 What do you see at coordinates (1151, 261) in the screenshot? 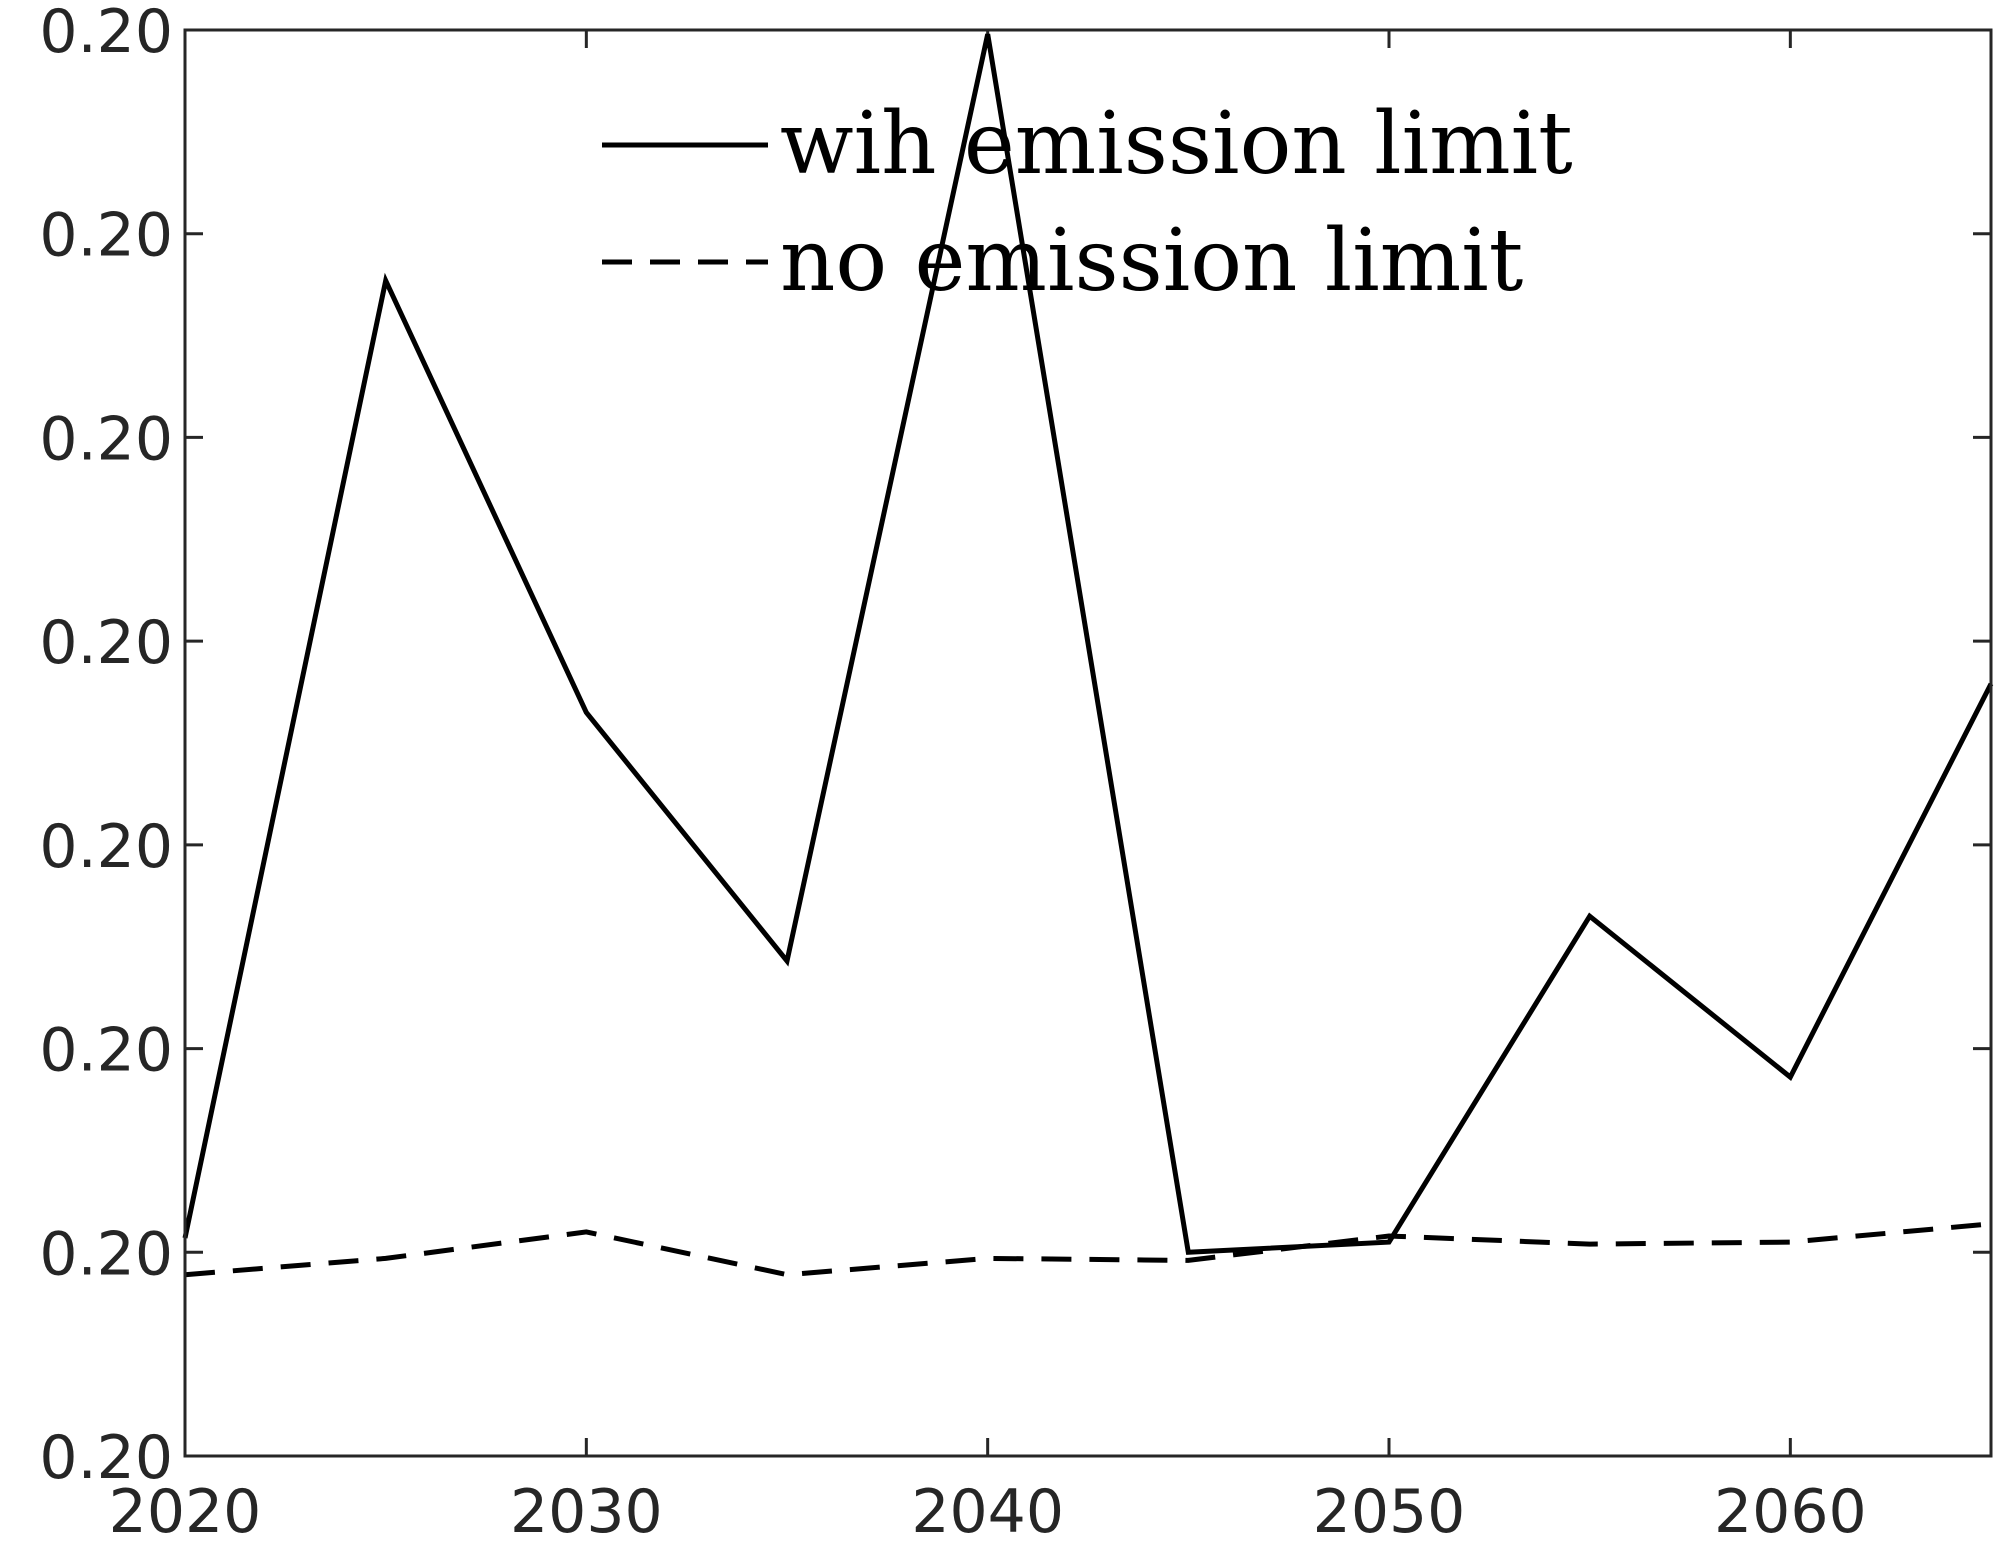
I see `legend-label-2: no emission limit` at bounding box center [1151, 261].